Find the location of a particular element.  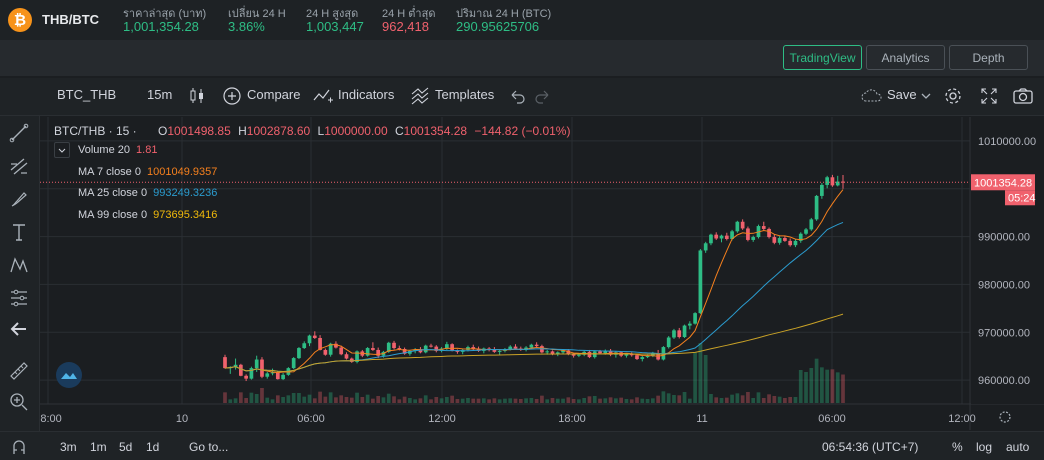

ruler-icon is located at coordinates (19, 371).